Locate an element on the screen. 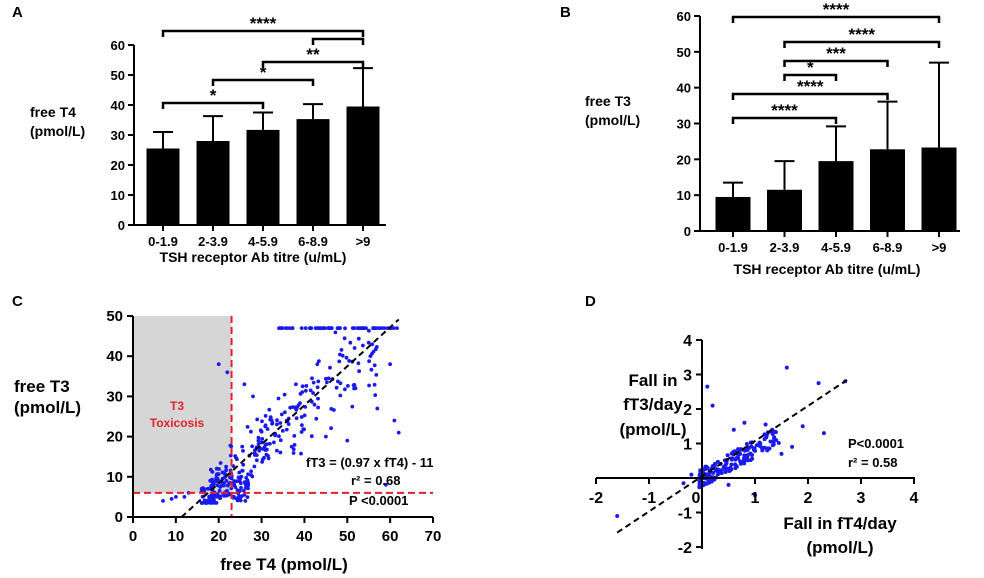  d-xtick-label: 3 is located at coordinates (861, 498).